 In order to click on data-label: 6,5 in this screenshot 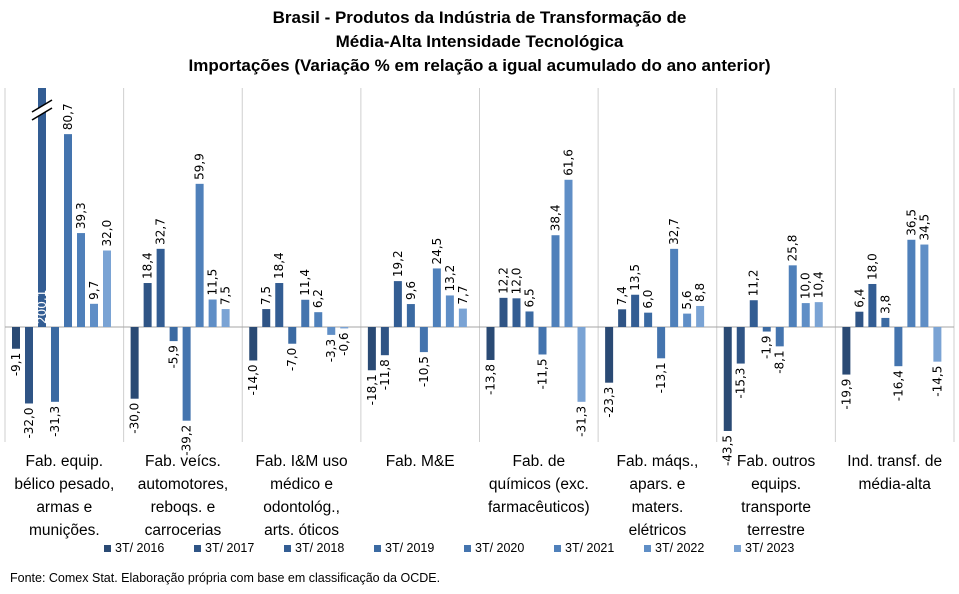, I will do `click(530, 297)`.